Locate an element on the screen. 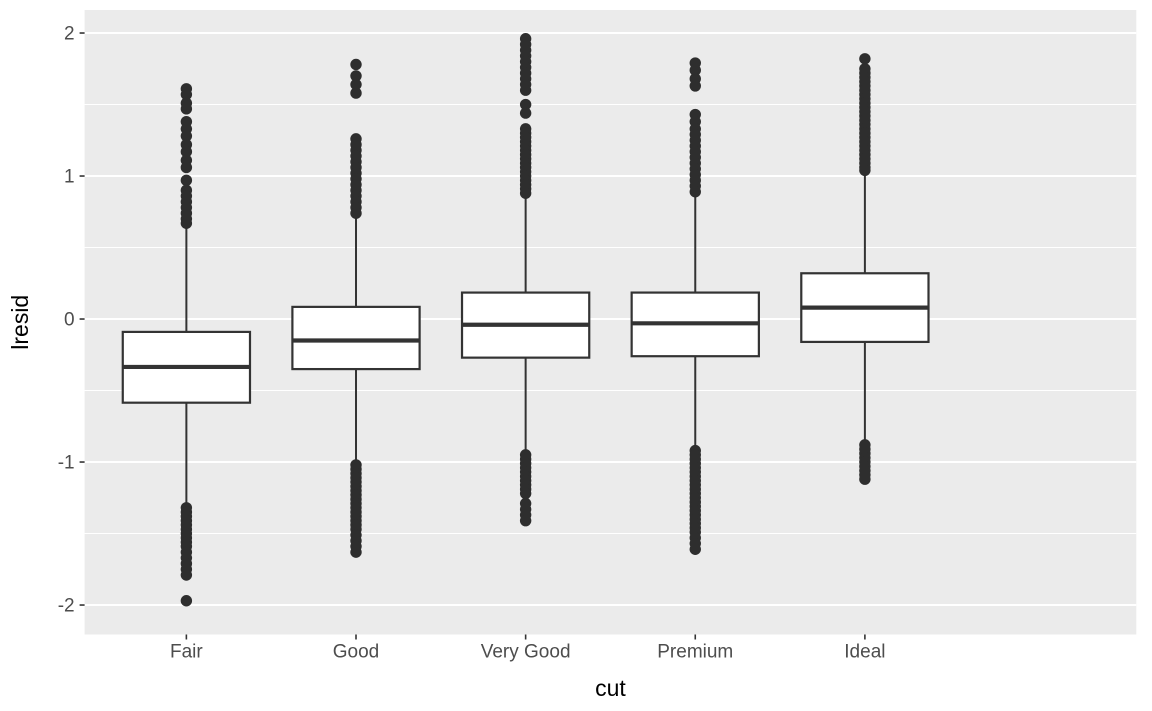  boxplot-good is located at coordinates (356, 308).